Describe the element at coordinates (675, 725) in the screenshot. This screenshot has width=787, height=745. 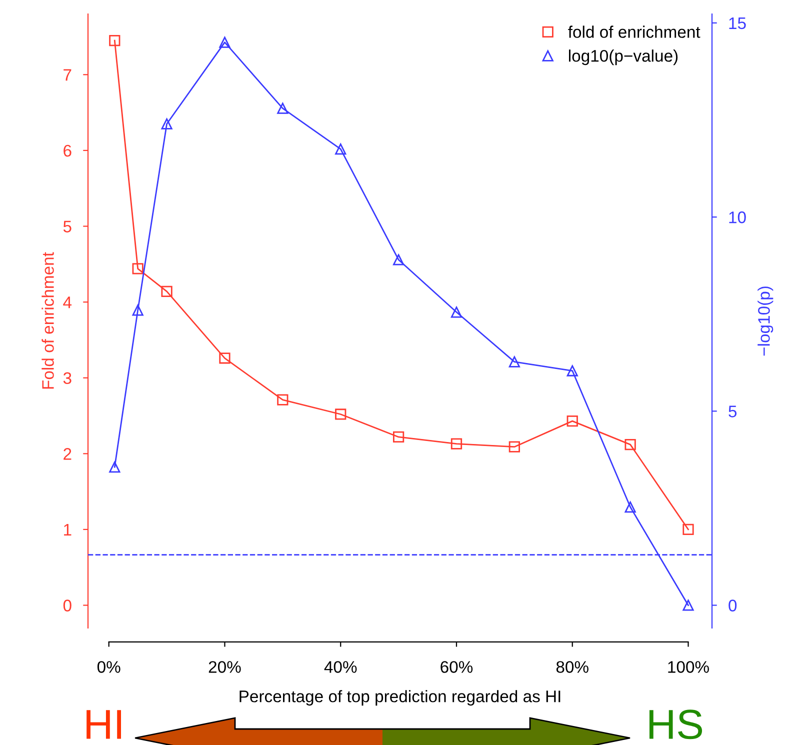
I see `text: HS` at that location.